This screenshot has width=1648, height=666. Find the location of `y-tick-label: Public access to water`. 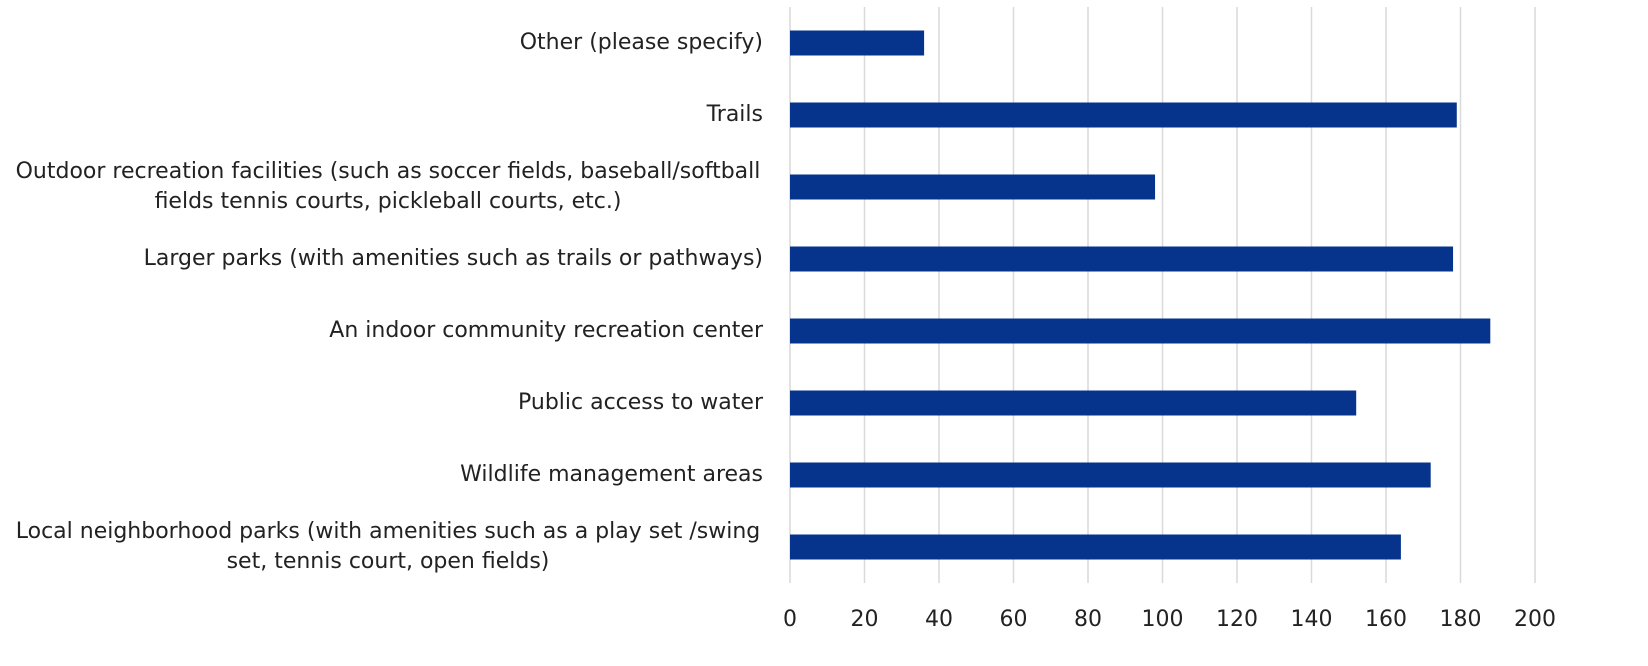

y-tick-label: Public access to water is located at coordinates (641, 402).